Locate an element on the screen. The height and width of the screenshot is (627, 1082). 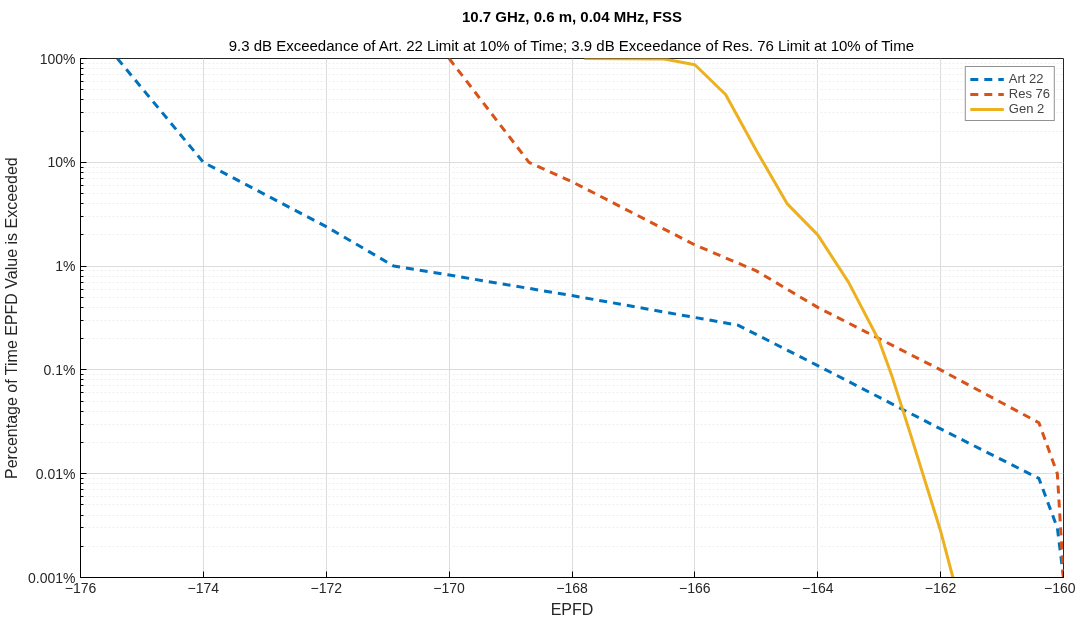
y-tick-label: 0.01% is located at coordinates (55, 473).